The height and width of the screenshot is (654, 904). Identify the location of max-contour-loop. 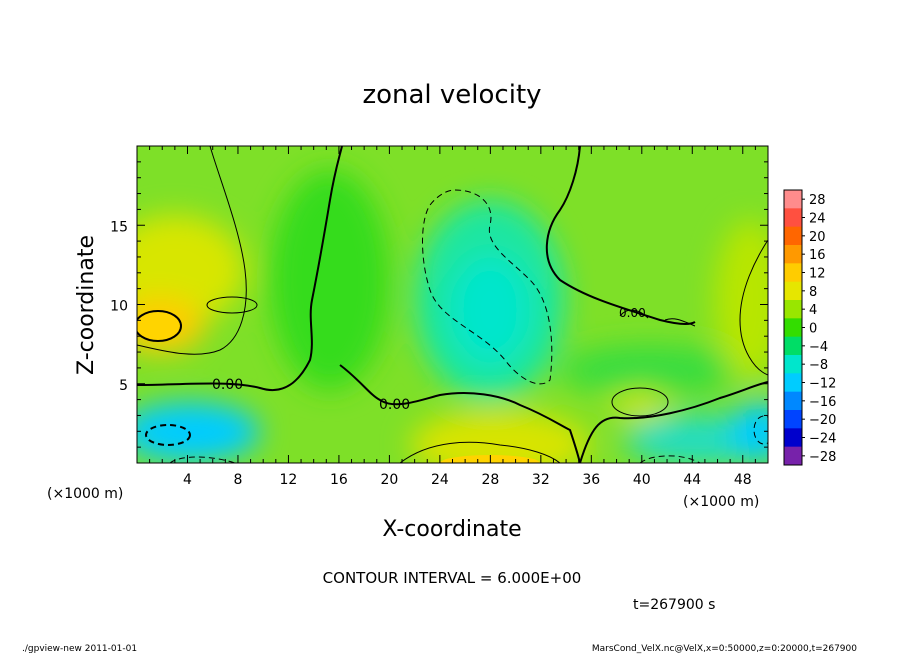
(159, 326).